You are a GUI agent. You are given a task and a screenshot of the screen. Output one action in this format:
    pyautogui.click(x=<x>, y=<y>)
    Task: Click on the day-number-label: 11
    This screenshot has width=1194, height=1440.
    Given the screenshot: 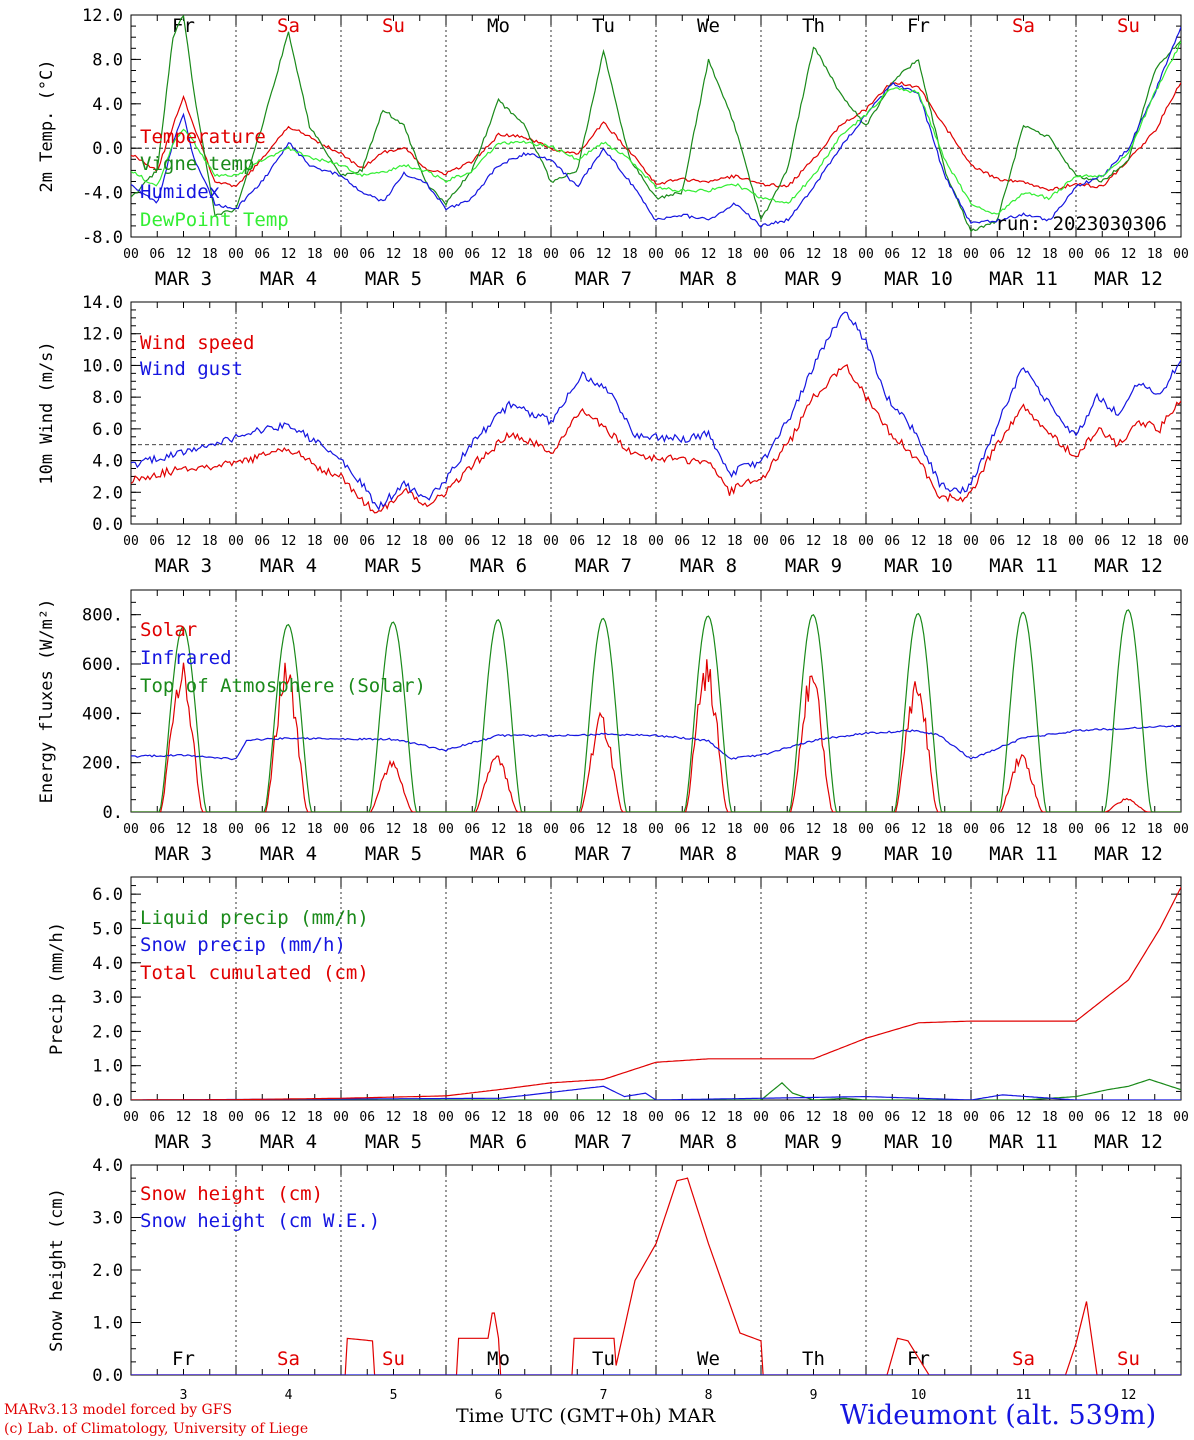 What is the action you would take?
    pyautogui.click(x=1024, y=1395)
    